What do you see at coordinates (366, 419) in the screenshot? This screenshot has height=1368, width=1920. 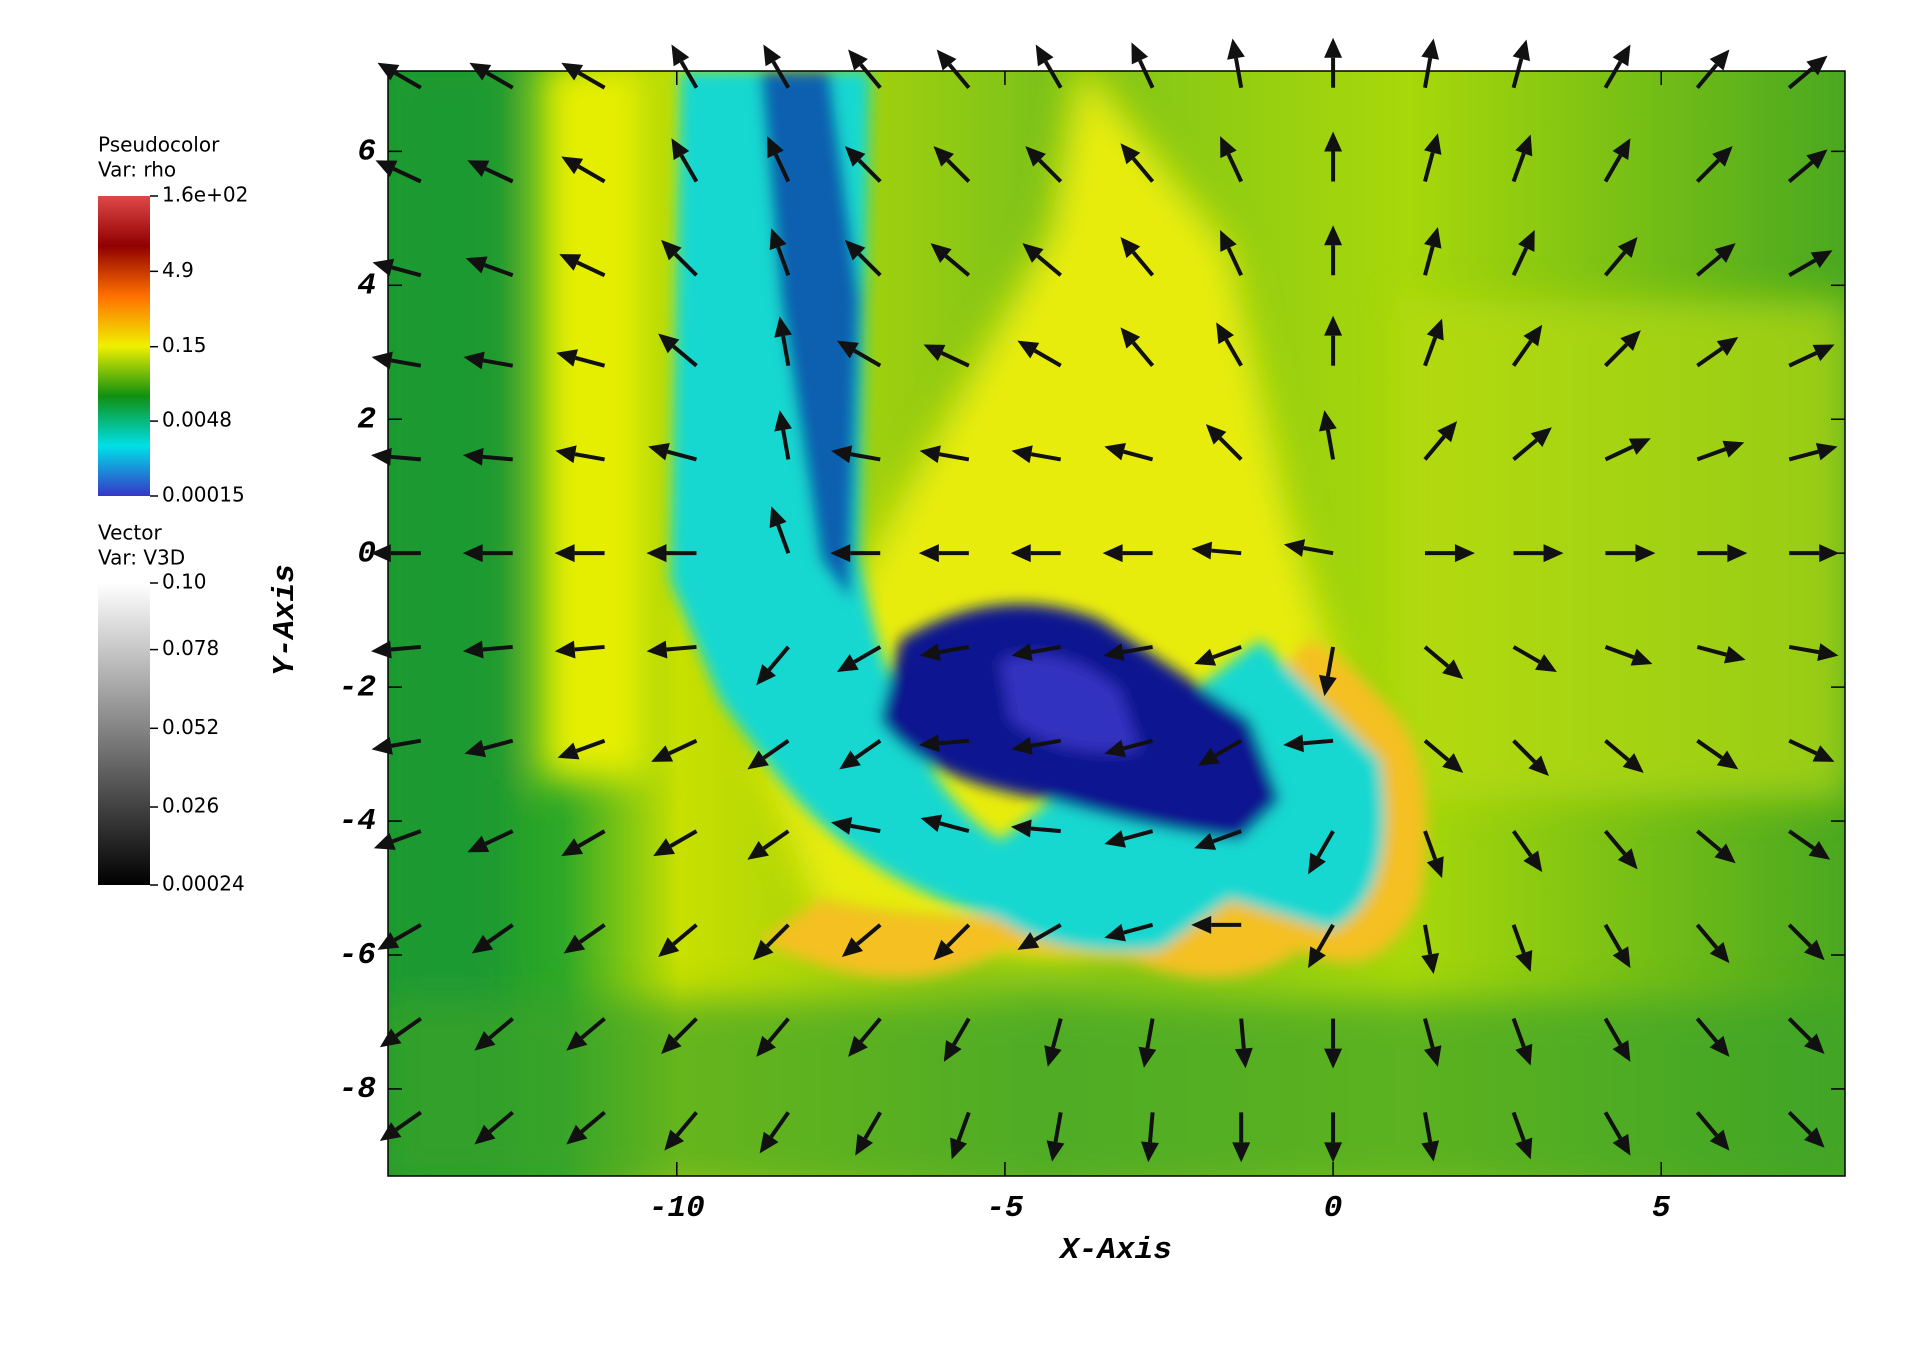 I see `y-tick-label: 2` at bounding box center [366, 419].